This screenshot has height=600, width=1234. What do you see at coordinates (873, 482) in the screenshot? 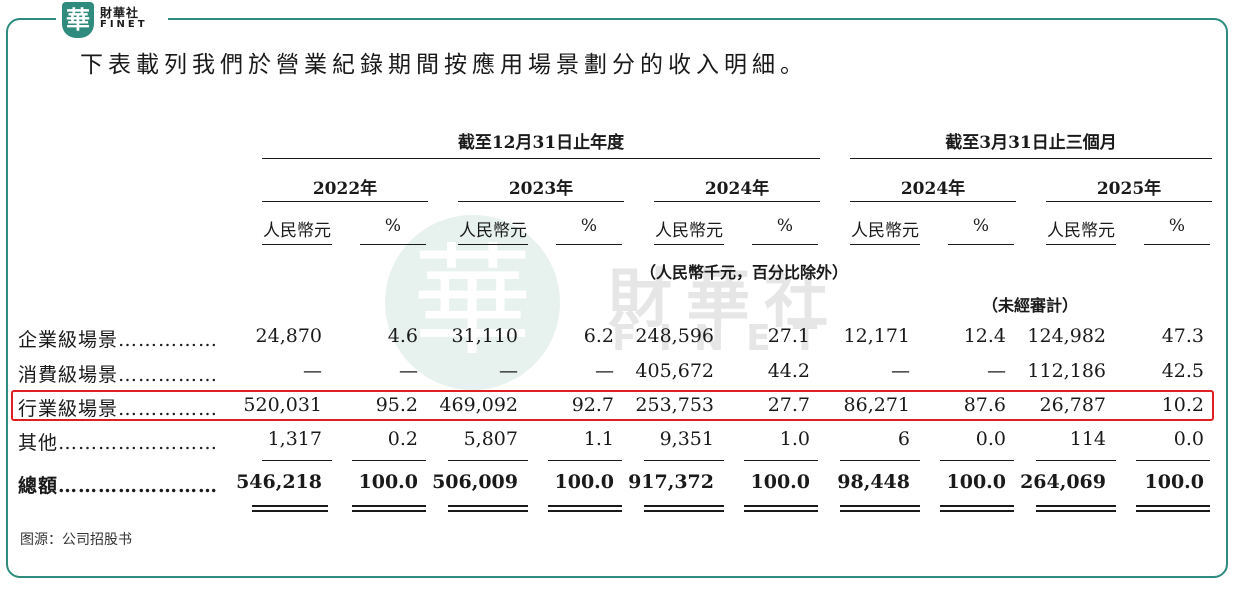
I see `table-cell-total: 98,448` at bounding box center [873, 482].